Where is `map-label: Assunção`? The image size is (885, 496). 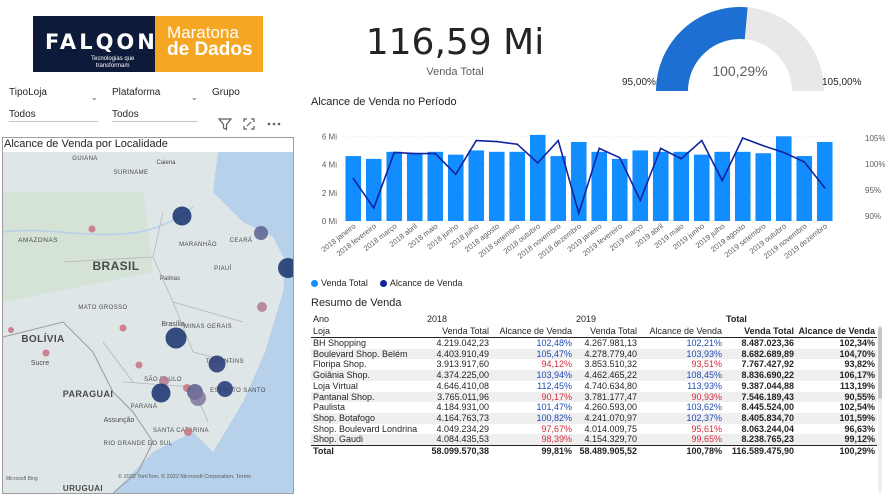 map-label: Assunção is located at coordinates (119, 420).